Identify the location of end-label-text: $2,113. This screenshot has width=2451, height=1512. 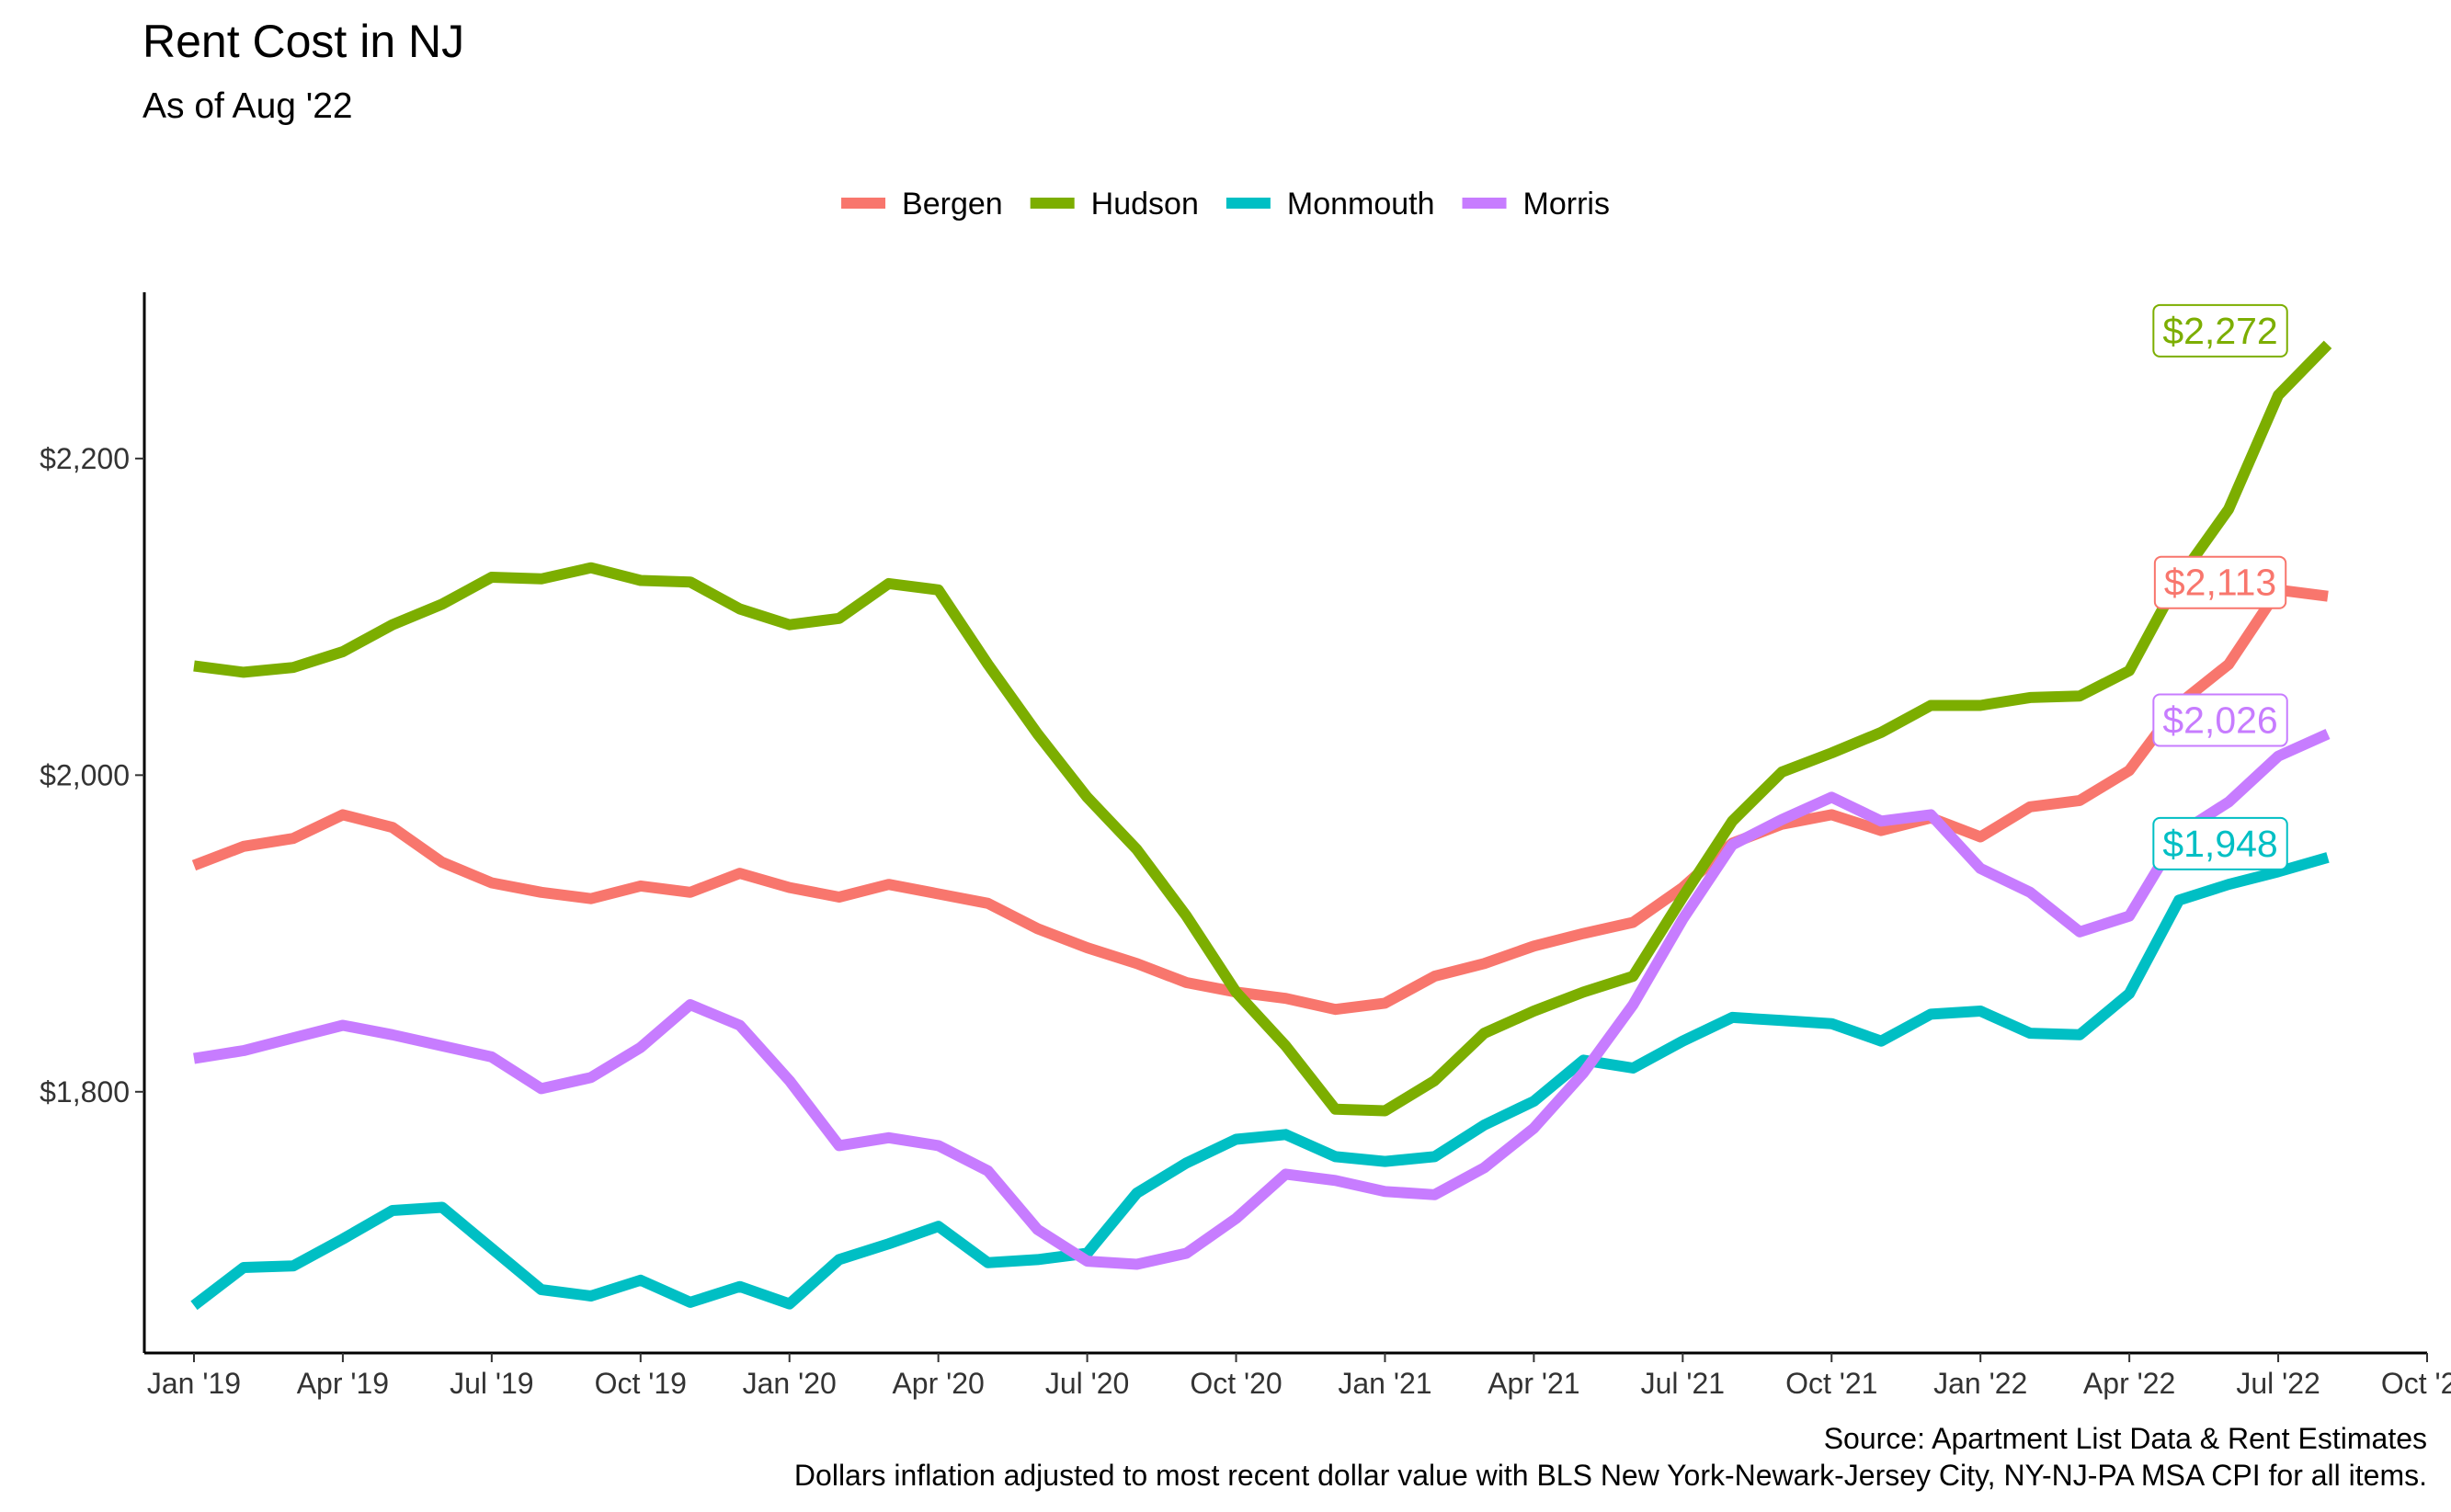
(2220, 583).